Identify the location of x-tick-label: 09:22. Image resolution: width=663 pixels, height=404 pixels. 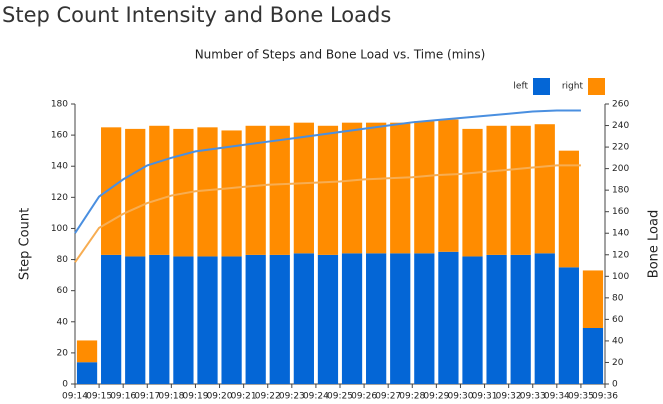
(268, 397).